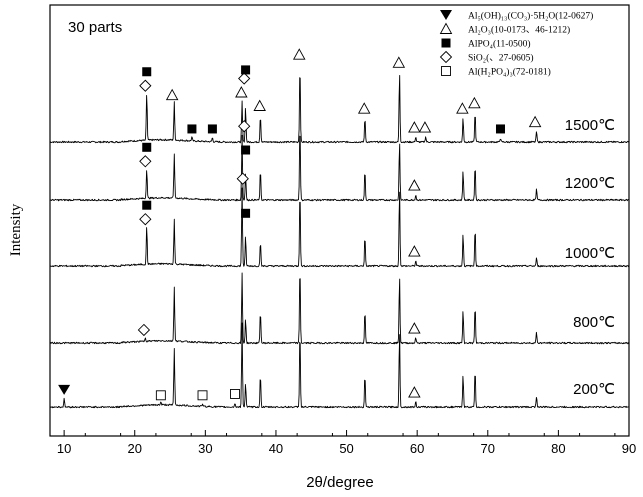 The width and height of the screenshot is (643, 497). I want to click on series-label-1: 1200℃, so click(590, 183).